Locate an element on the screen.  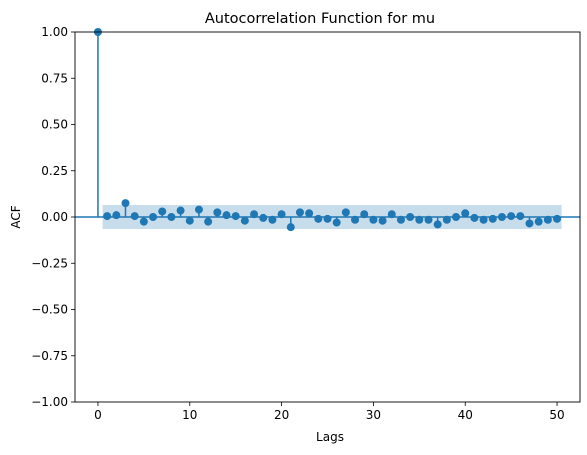
y-tick-label: 0.25 is located at coordinates (54, 171).